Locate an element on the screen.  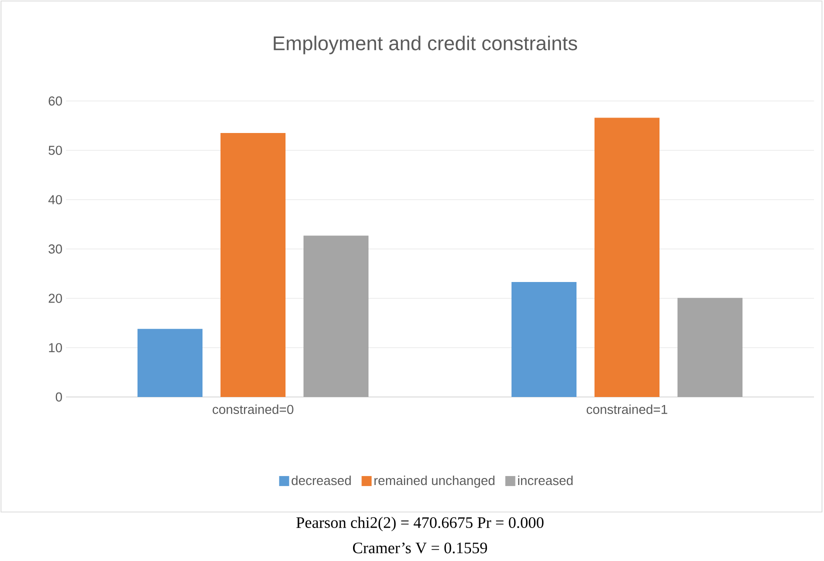
x-tick-label: constrained=1 is located at coordinates (627, 409).